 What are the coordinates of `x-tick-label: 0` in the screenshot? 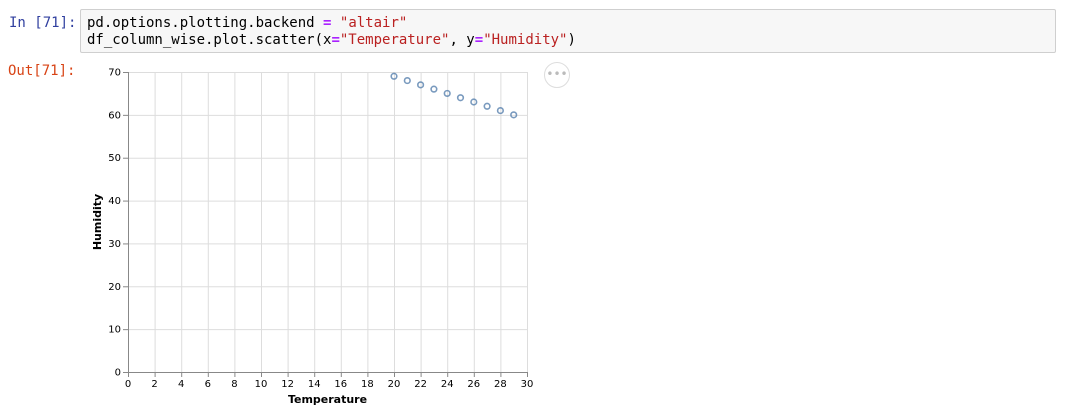 It's located at (128, 384).